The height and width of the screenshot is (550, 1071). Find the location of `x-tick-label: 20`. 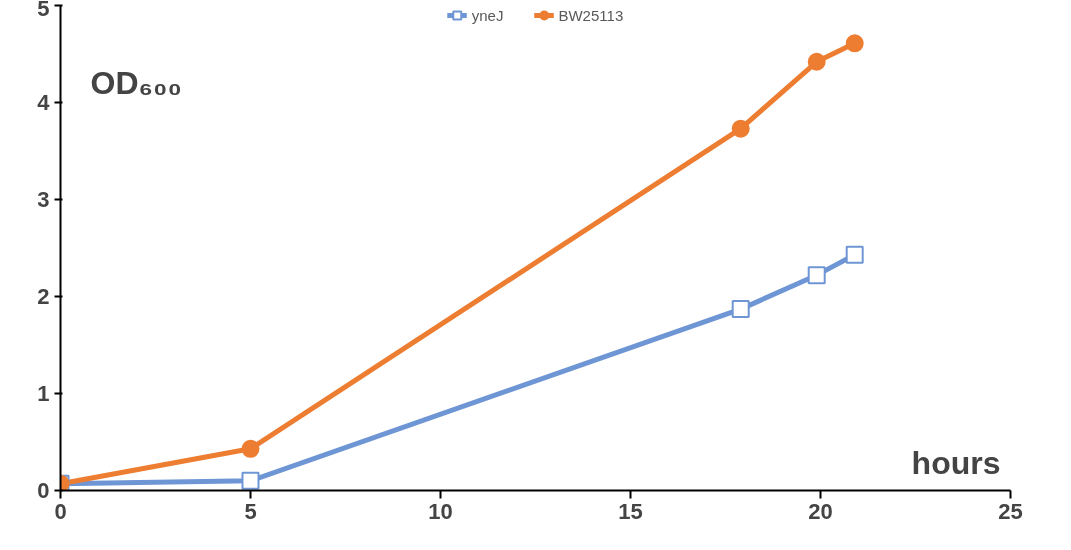

x-tick-label: 20 is located at coordinates (820, 511).